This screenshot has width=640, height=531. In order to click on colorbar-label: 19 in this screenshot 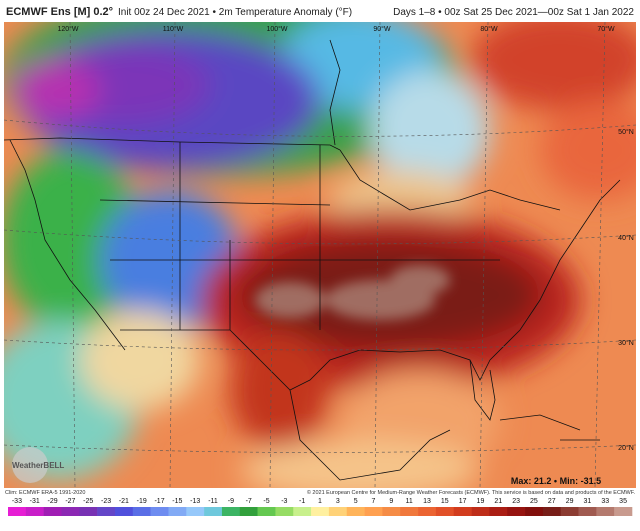, I will do `click(481, 501)`.